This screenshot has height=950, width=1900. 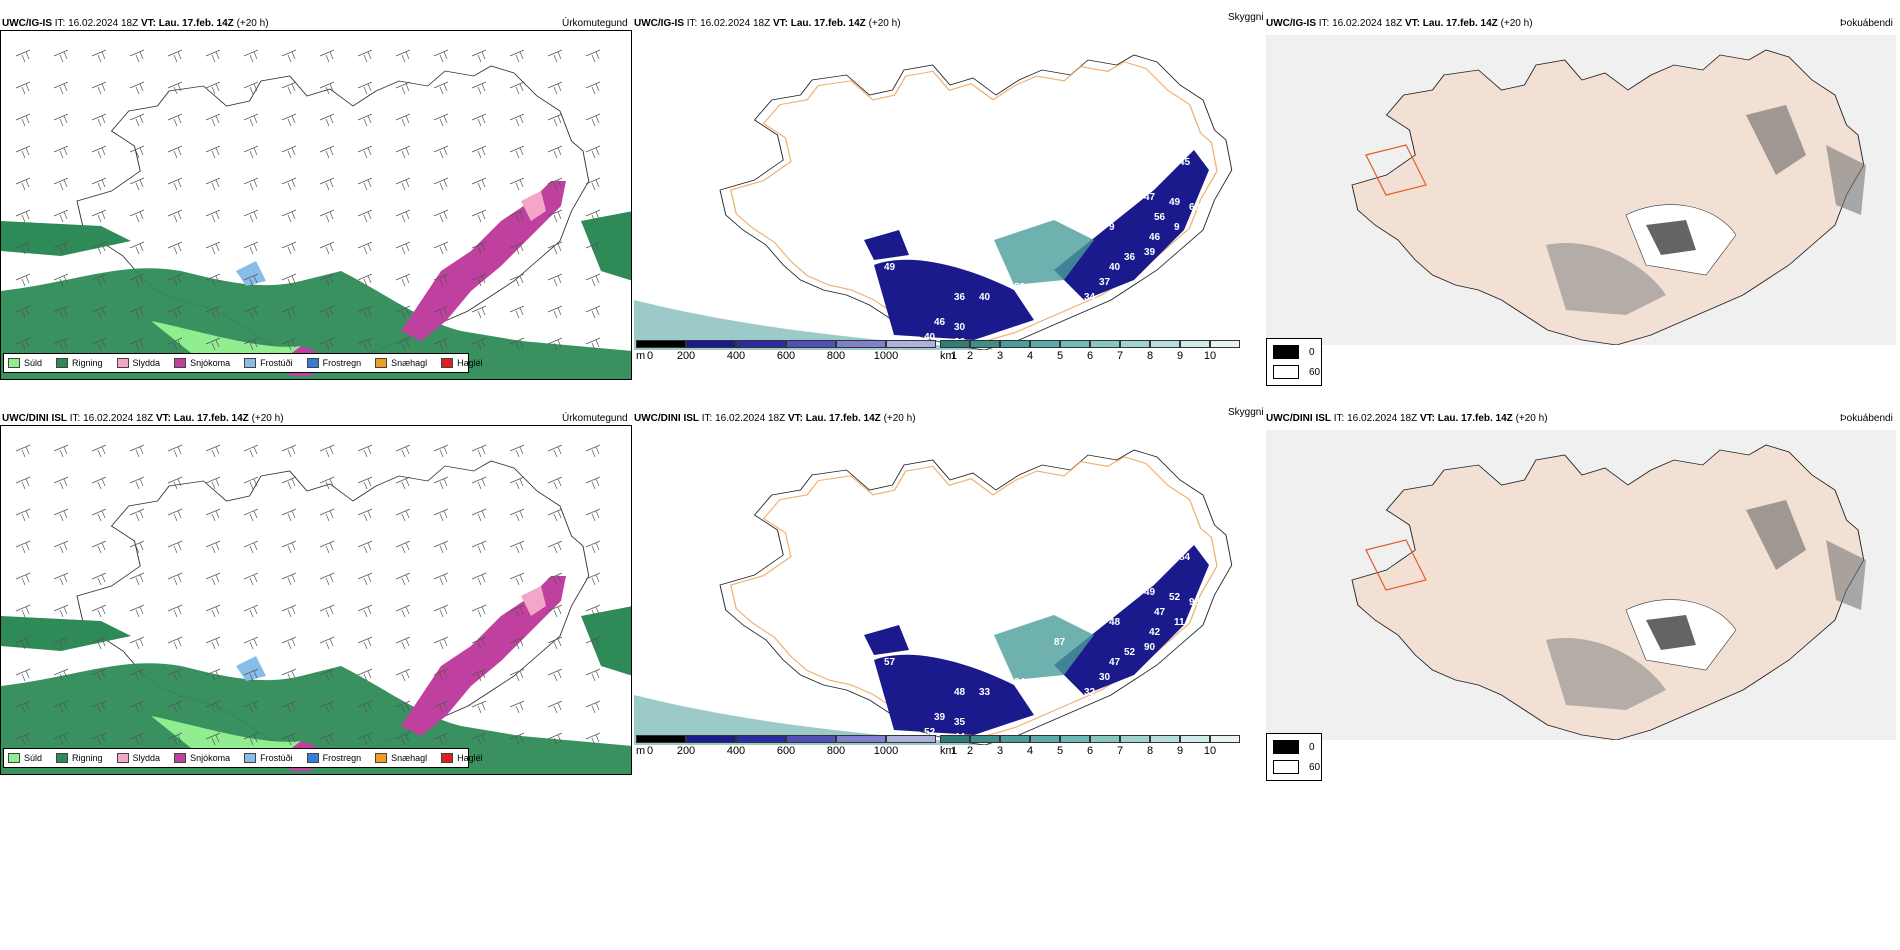 What do you see at coordinates (1097, 562) in the screenshot?
I see `visibility-value: 152` at bounding box center [1097, 562].